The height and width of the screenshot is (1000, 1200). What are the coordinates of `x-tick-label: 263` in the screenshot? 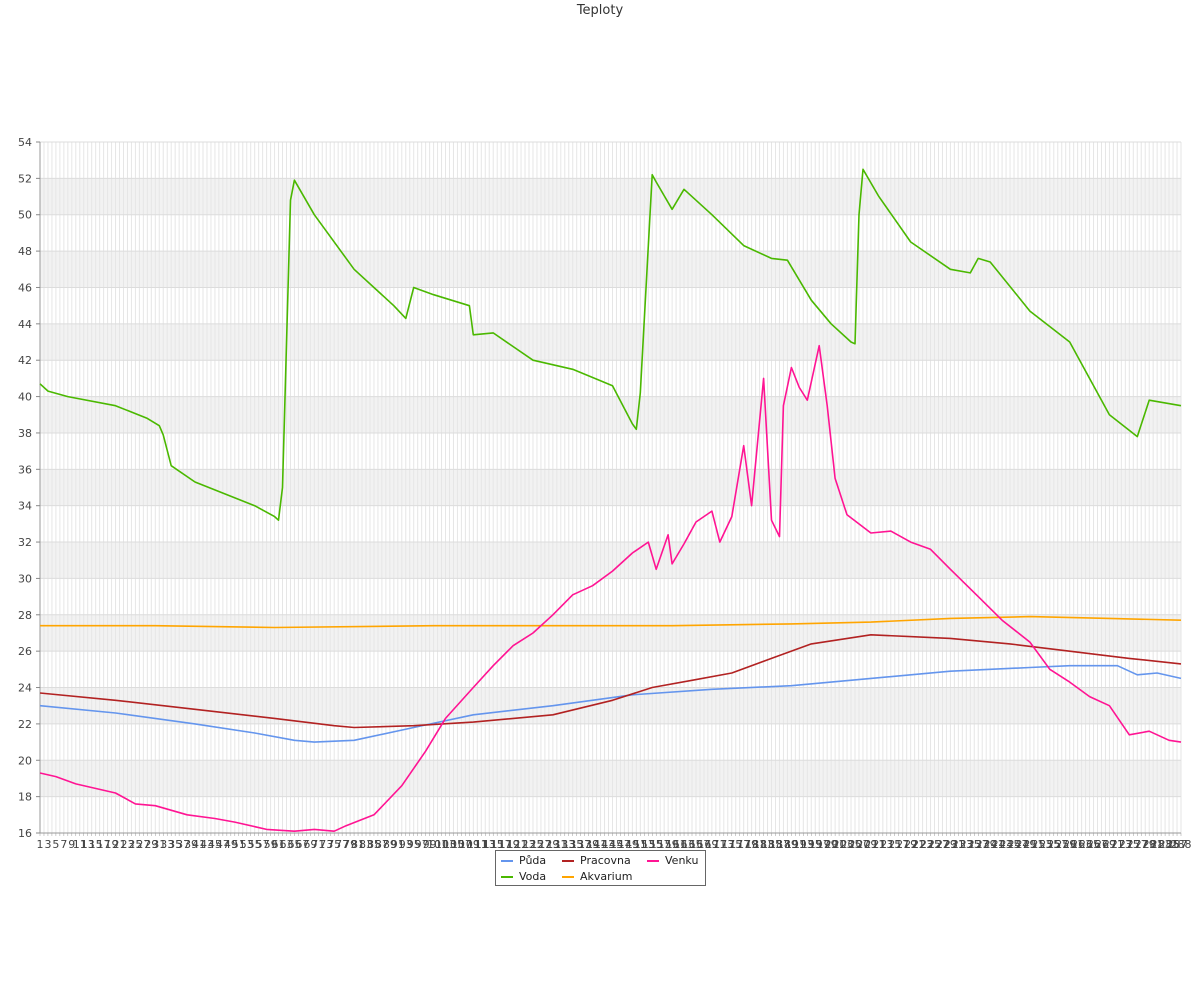 It's located at (1081, 844).